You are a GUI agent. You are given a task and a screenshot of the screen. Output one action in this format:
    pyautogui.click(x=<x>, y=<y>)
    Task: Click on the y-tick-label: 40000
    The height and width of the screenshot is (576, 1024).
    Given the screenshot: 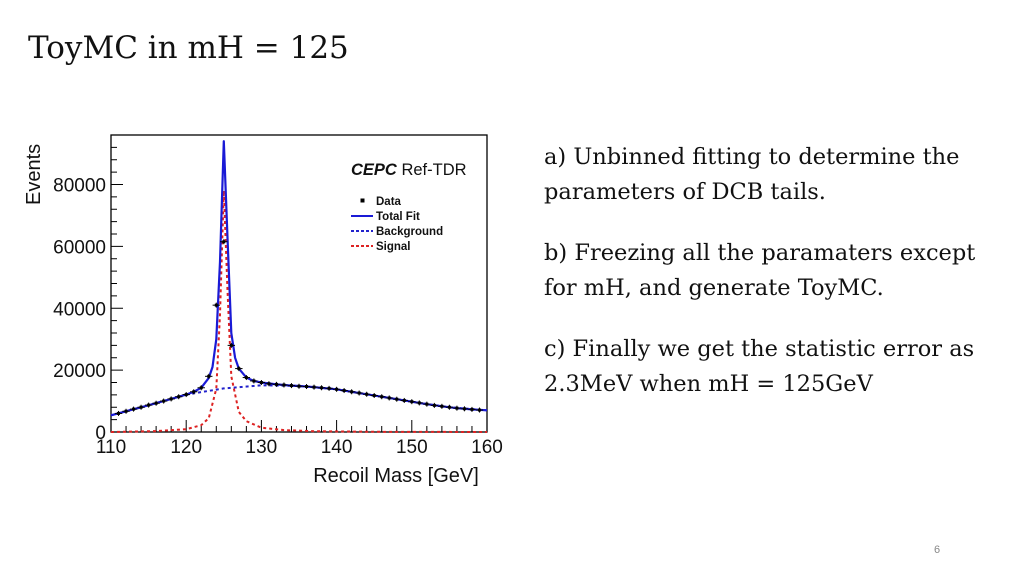 What is the action you would take?
    pyautogui.click(x=79, y=309)
    